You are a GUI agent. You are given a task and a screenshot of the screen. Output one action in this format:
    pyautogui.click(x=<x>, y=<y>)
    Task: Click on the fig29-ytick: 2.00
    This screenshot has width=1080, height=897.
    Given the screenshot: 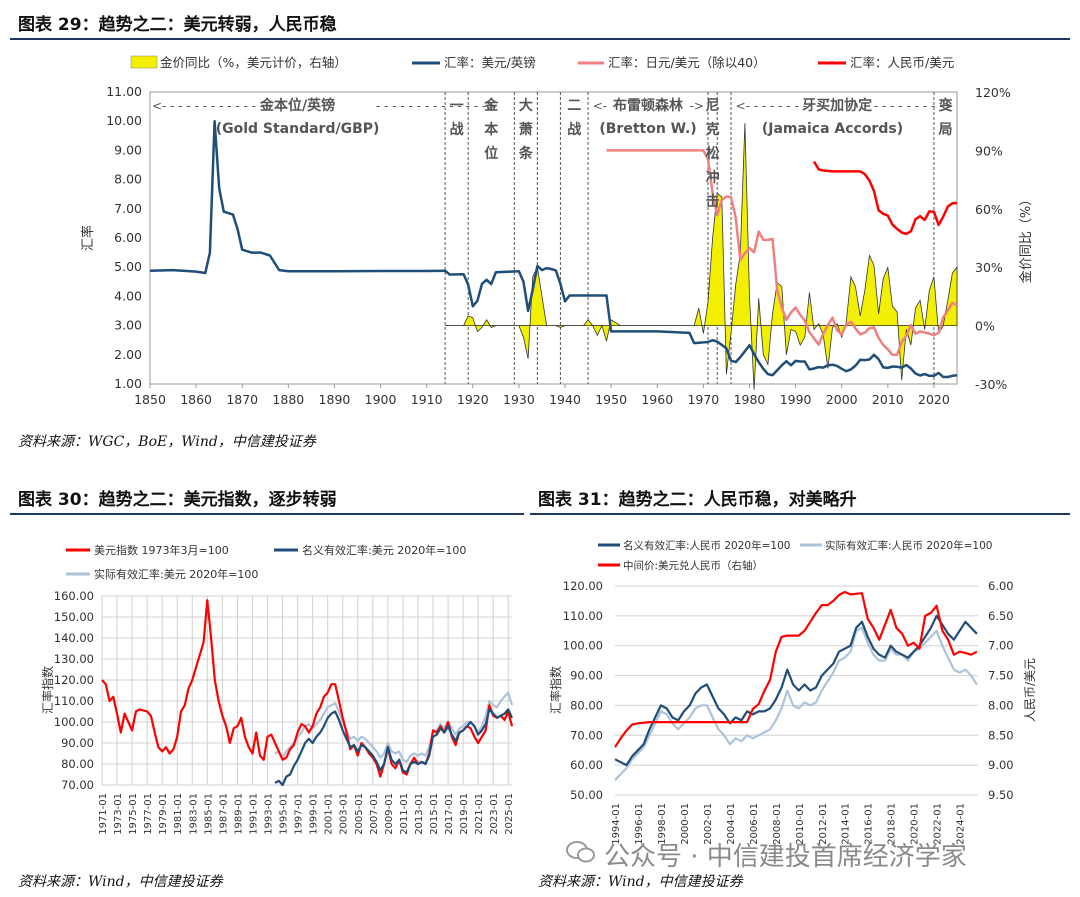 What is the action you would take?
    pyautogui.click(x=128, y=354)
    